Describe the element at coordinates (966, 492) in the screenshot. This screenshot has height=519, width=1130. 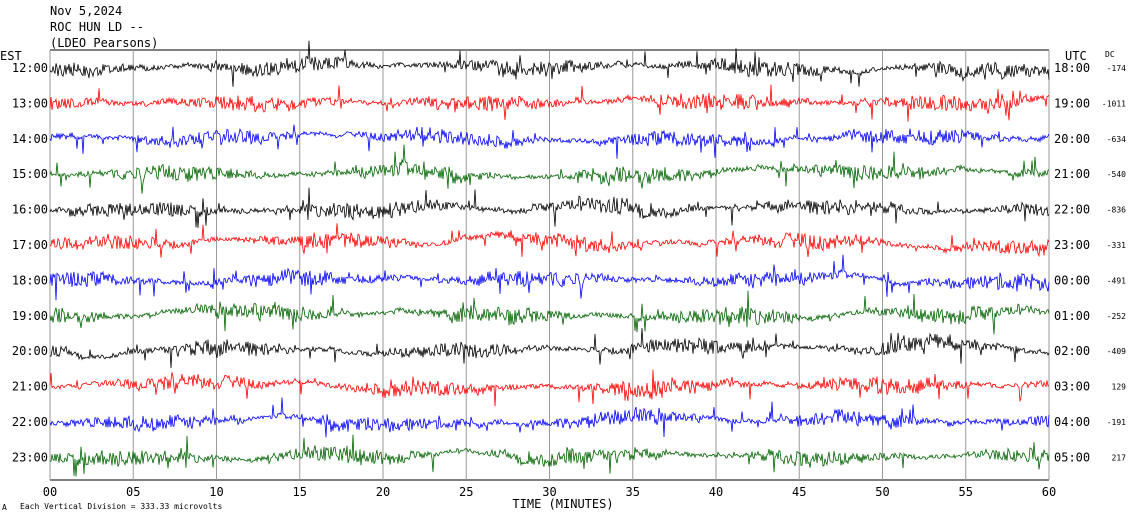
I see `x-tick-label: 55` at that location.